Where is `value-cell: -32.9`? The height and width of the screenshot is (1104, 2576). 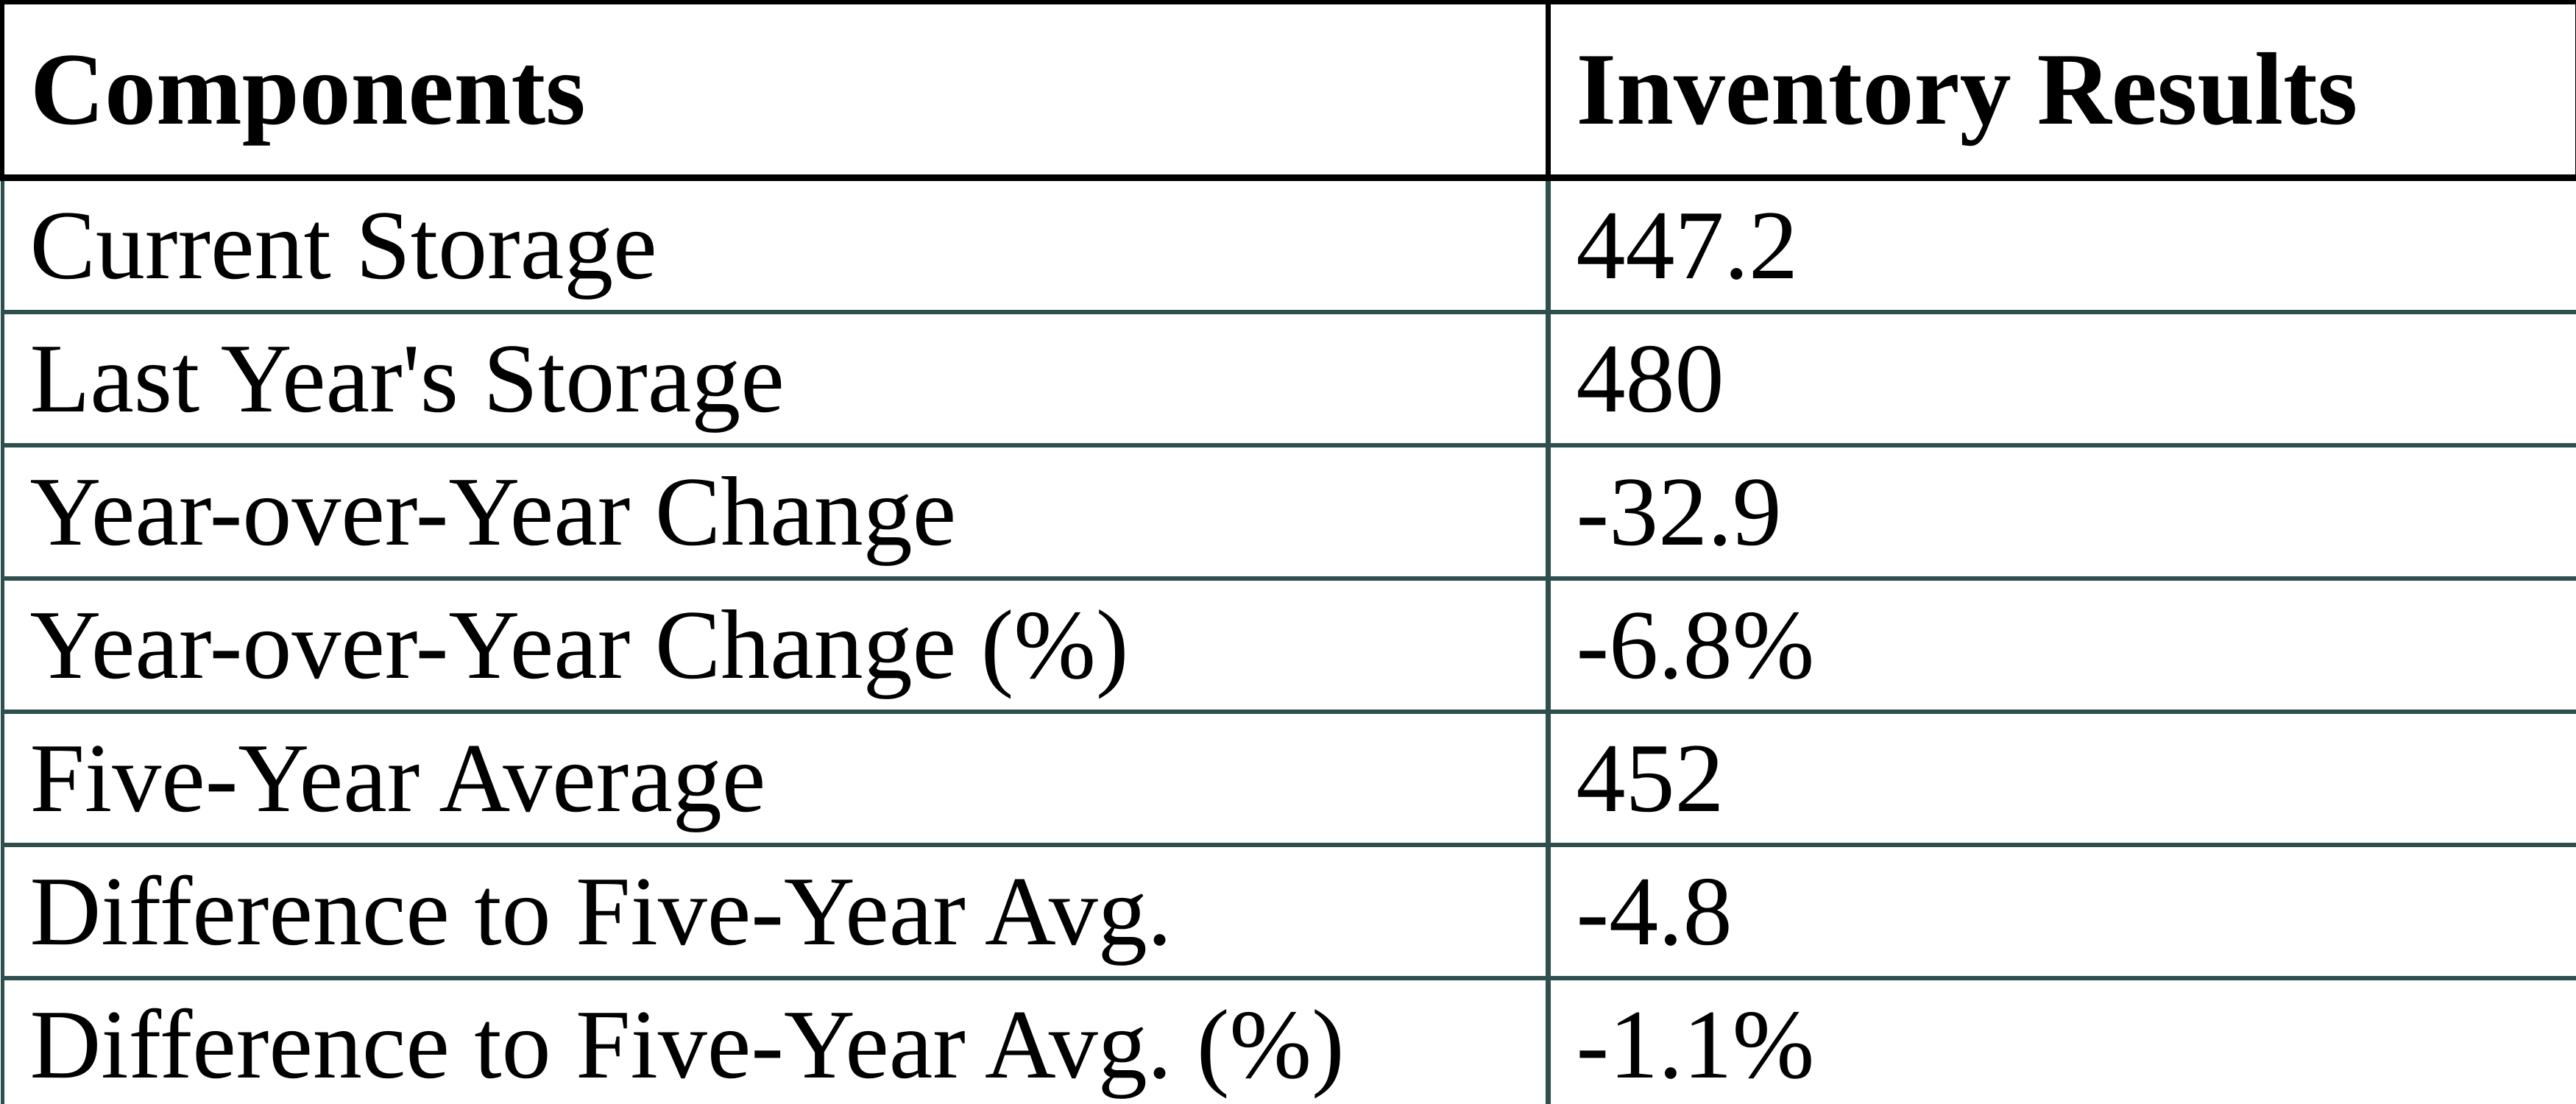
value-cell: -32.9 is located at coordinates (2060, 512).